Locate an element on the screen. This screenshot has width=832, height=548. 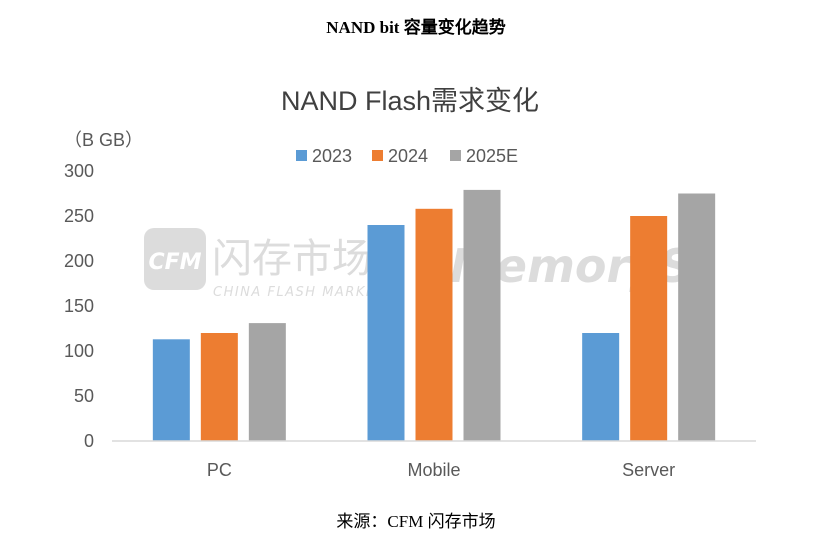
legend-label-2025e: 2025E is located at coordinates (492, 156).